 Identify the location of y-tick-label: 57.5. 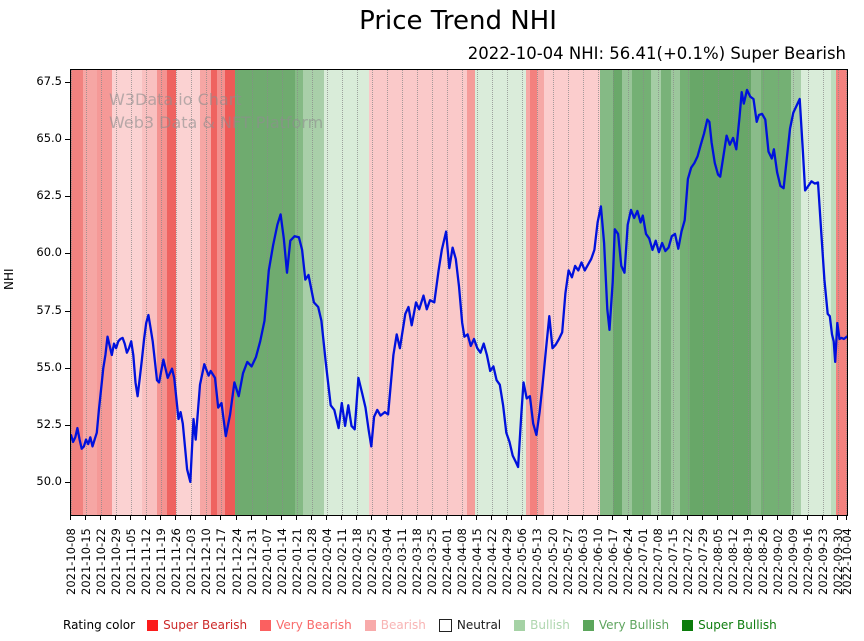
(49, 309).